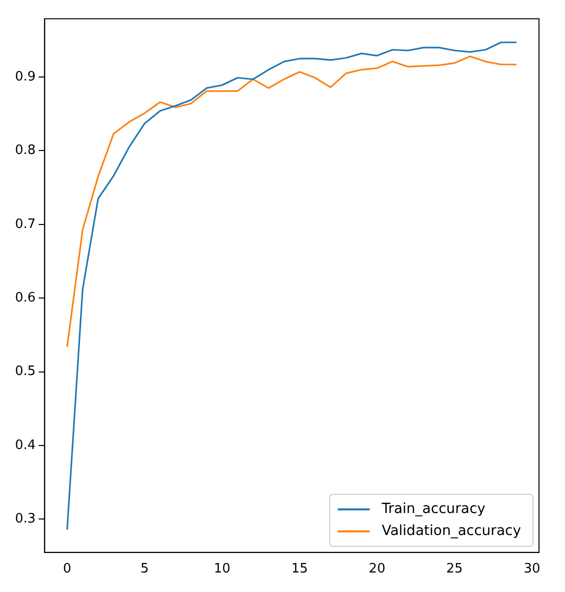 The image size is (565, 592). What do you see at coordinates (25, 150) in the screenshot?
I see `y-tick-label: 0.8` at bounding box center [25, 150].